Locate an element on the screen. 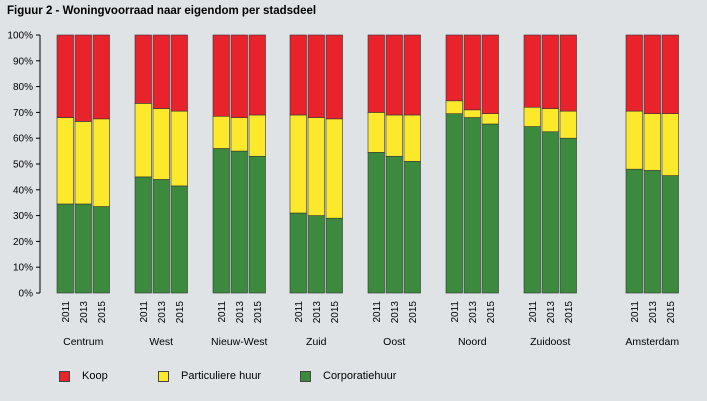 The width and height of the screenshot is (707, 401). bar-zuidoost-2011-corporatiehuur is located at coordinates (532, 210).